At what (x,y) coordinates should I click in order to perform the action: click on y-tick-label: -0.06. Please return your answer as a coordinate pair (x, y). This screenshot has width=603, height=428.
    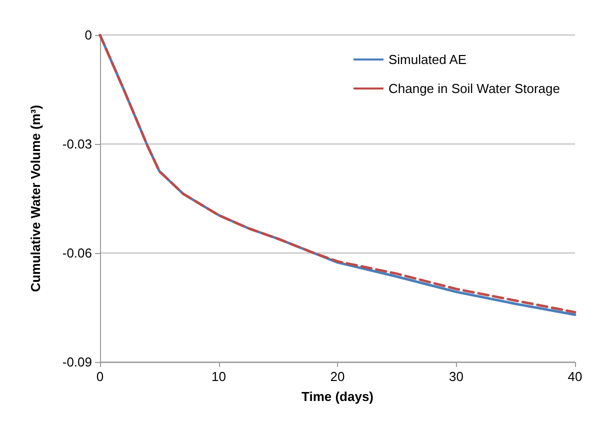
    Looking at the image, I should click on (77, 253).